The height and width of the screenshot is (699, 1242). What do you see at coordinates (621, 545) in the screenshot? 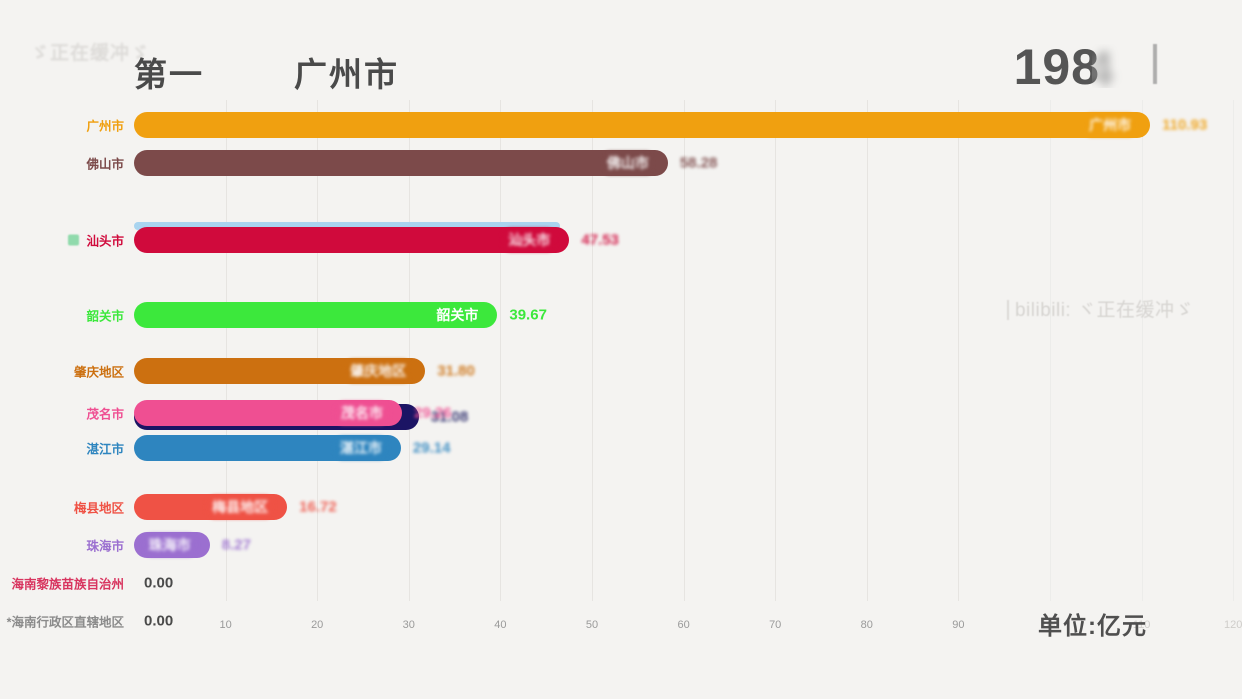
I see `bar-row: 珠海市 珠海市 8.27` at bounding box center [621, 545].